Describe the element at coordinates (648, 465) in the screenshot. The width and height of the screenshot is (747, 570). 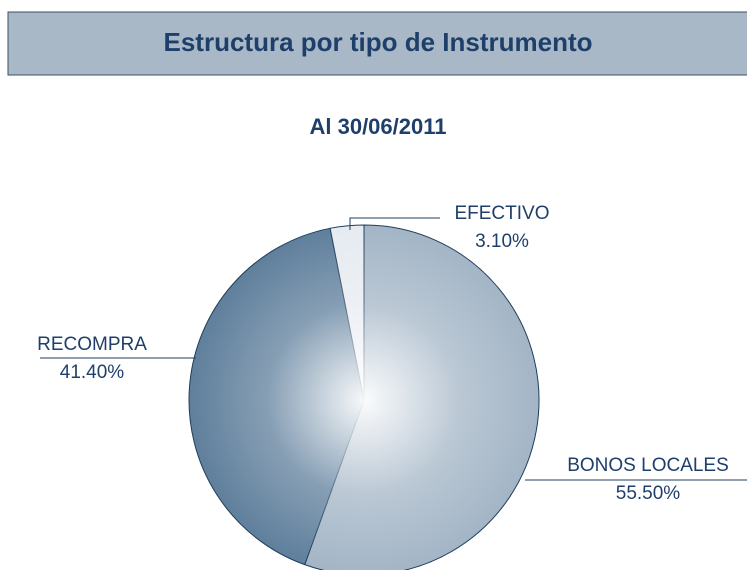
I see `slice-label: BONOS LOCALES` at that location.